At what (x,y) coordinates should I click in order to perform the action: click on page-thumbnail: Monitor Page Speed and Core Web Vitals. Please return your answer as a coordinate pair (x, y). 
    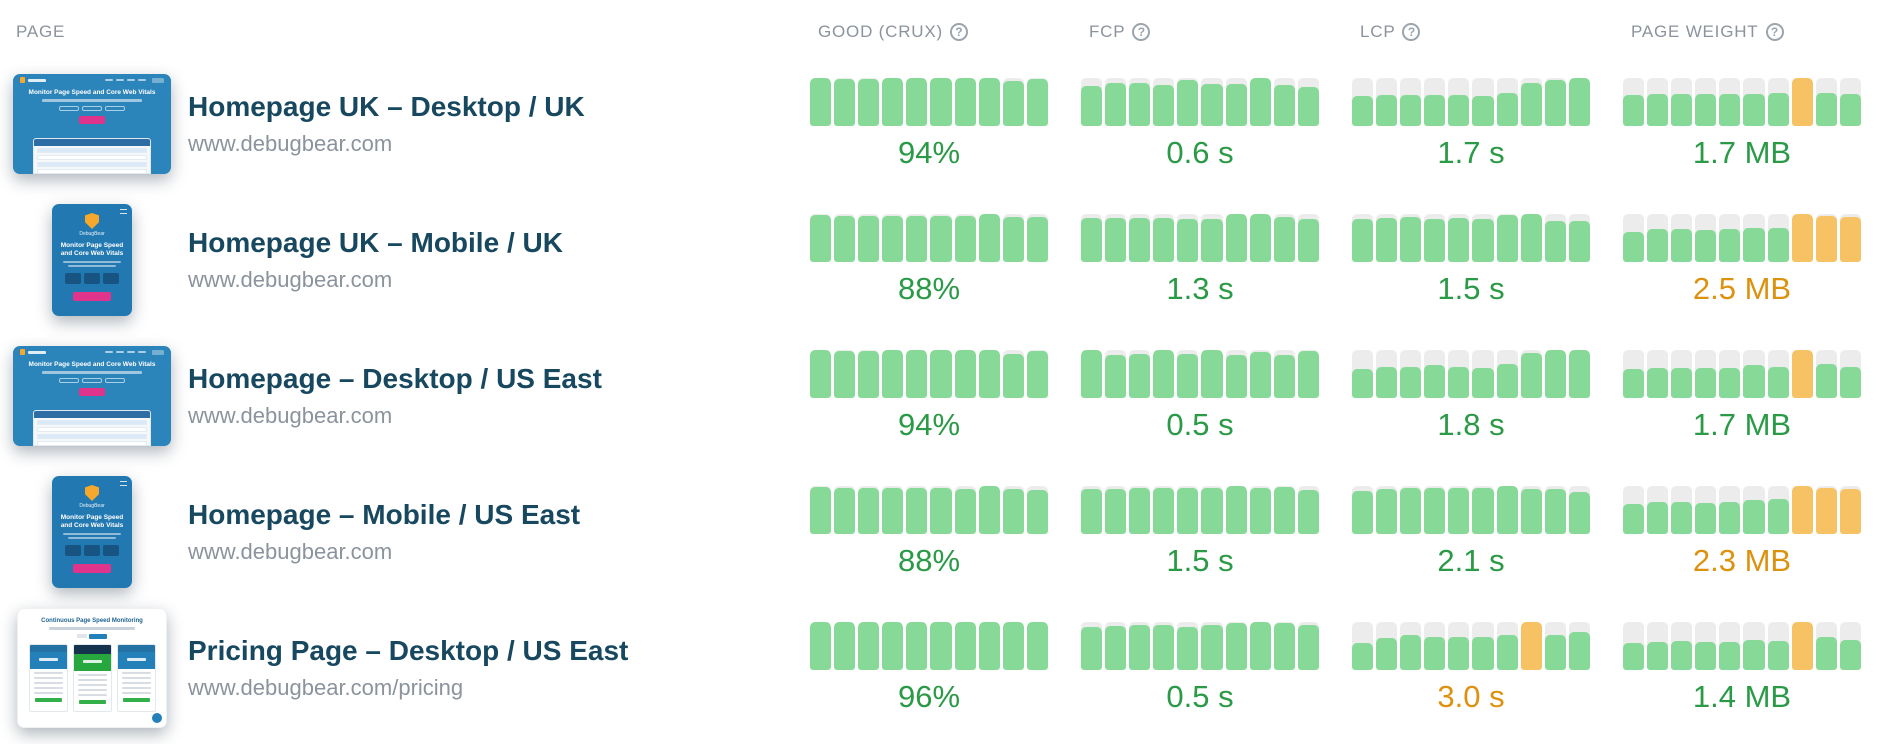
    Looking at the image, I should click on (92, 124).